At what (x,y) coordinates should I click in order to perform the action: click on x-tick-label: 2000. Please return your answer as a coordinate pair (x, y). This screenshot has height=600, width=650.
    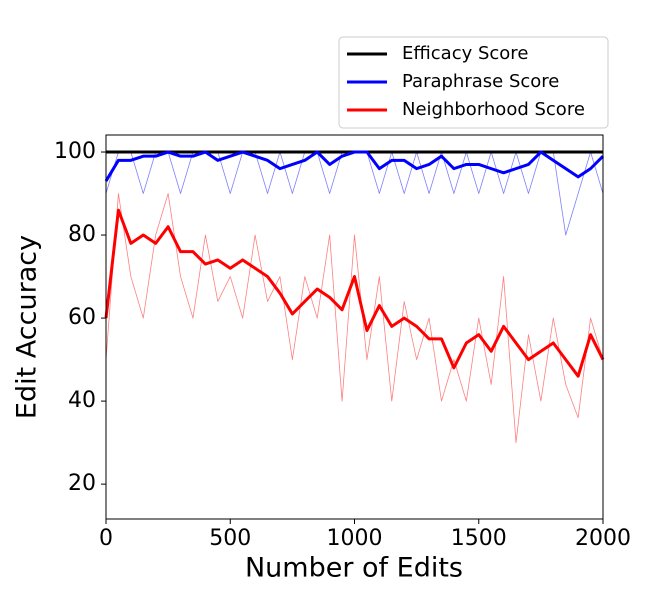
    Looking at the image, I should click on (603, 538).